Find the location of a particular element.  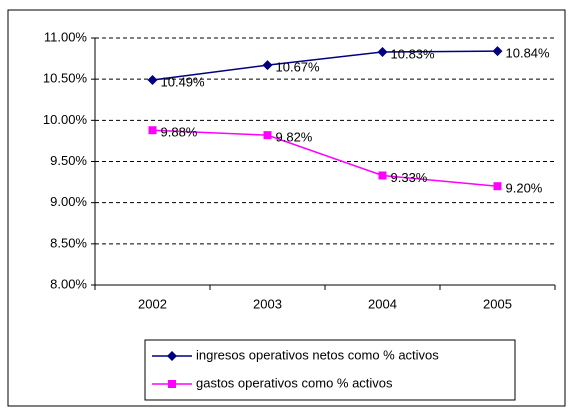

data-label: 9.82% is located at coordinates (294, 137).